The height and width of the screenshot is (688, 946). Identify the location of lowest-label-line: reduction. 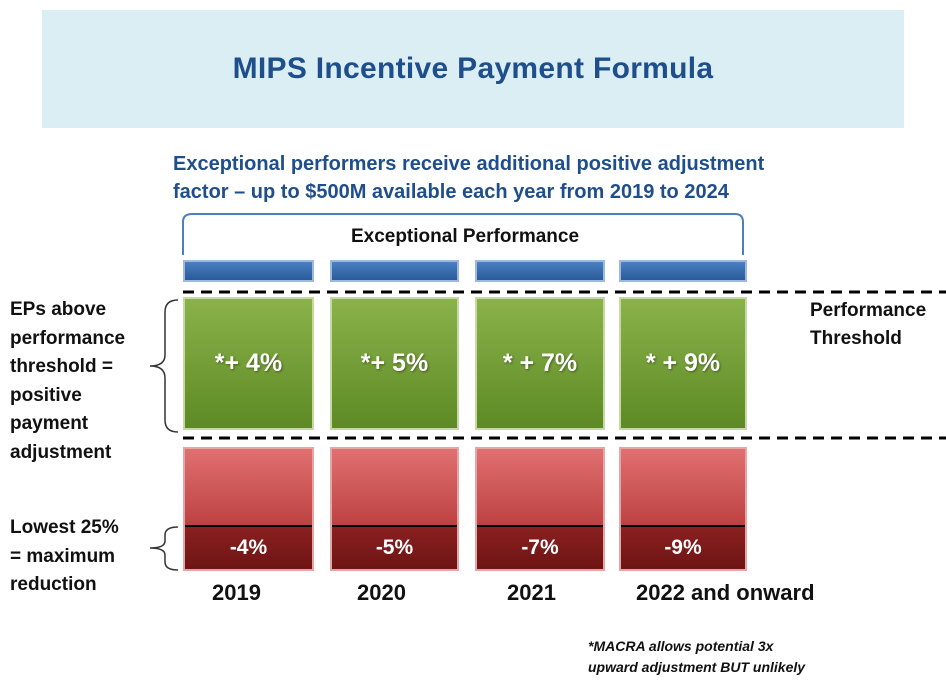
(53, 584).